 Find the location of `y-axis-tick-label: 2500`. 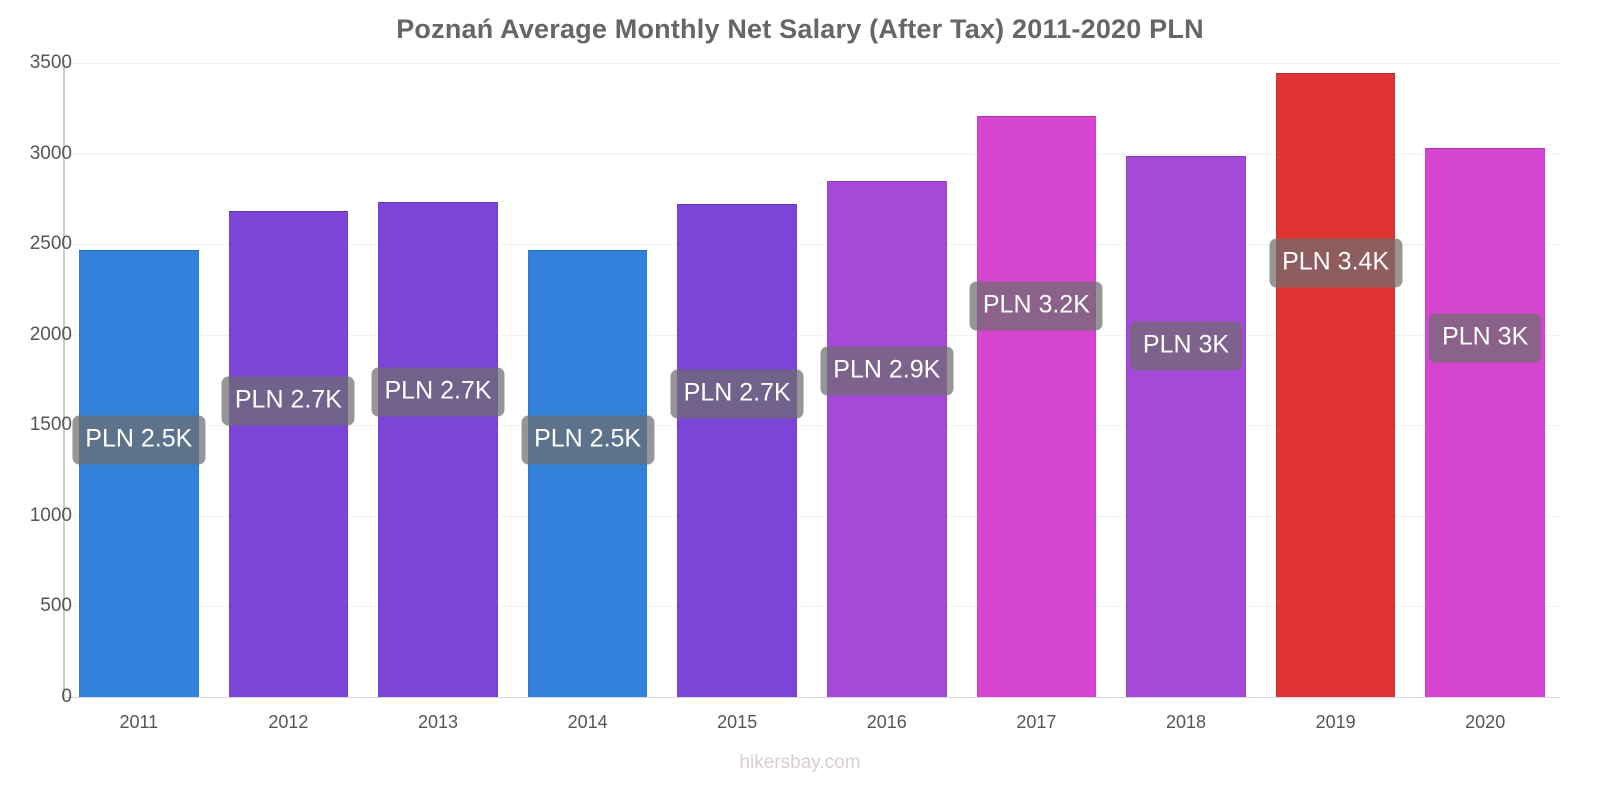

y-axis-tick-label: 2500 is located at coordinates (50, 244).